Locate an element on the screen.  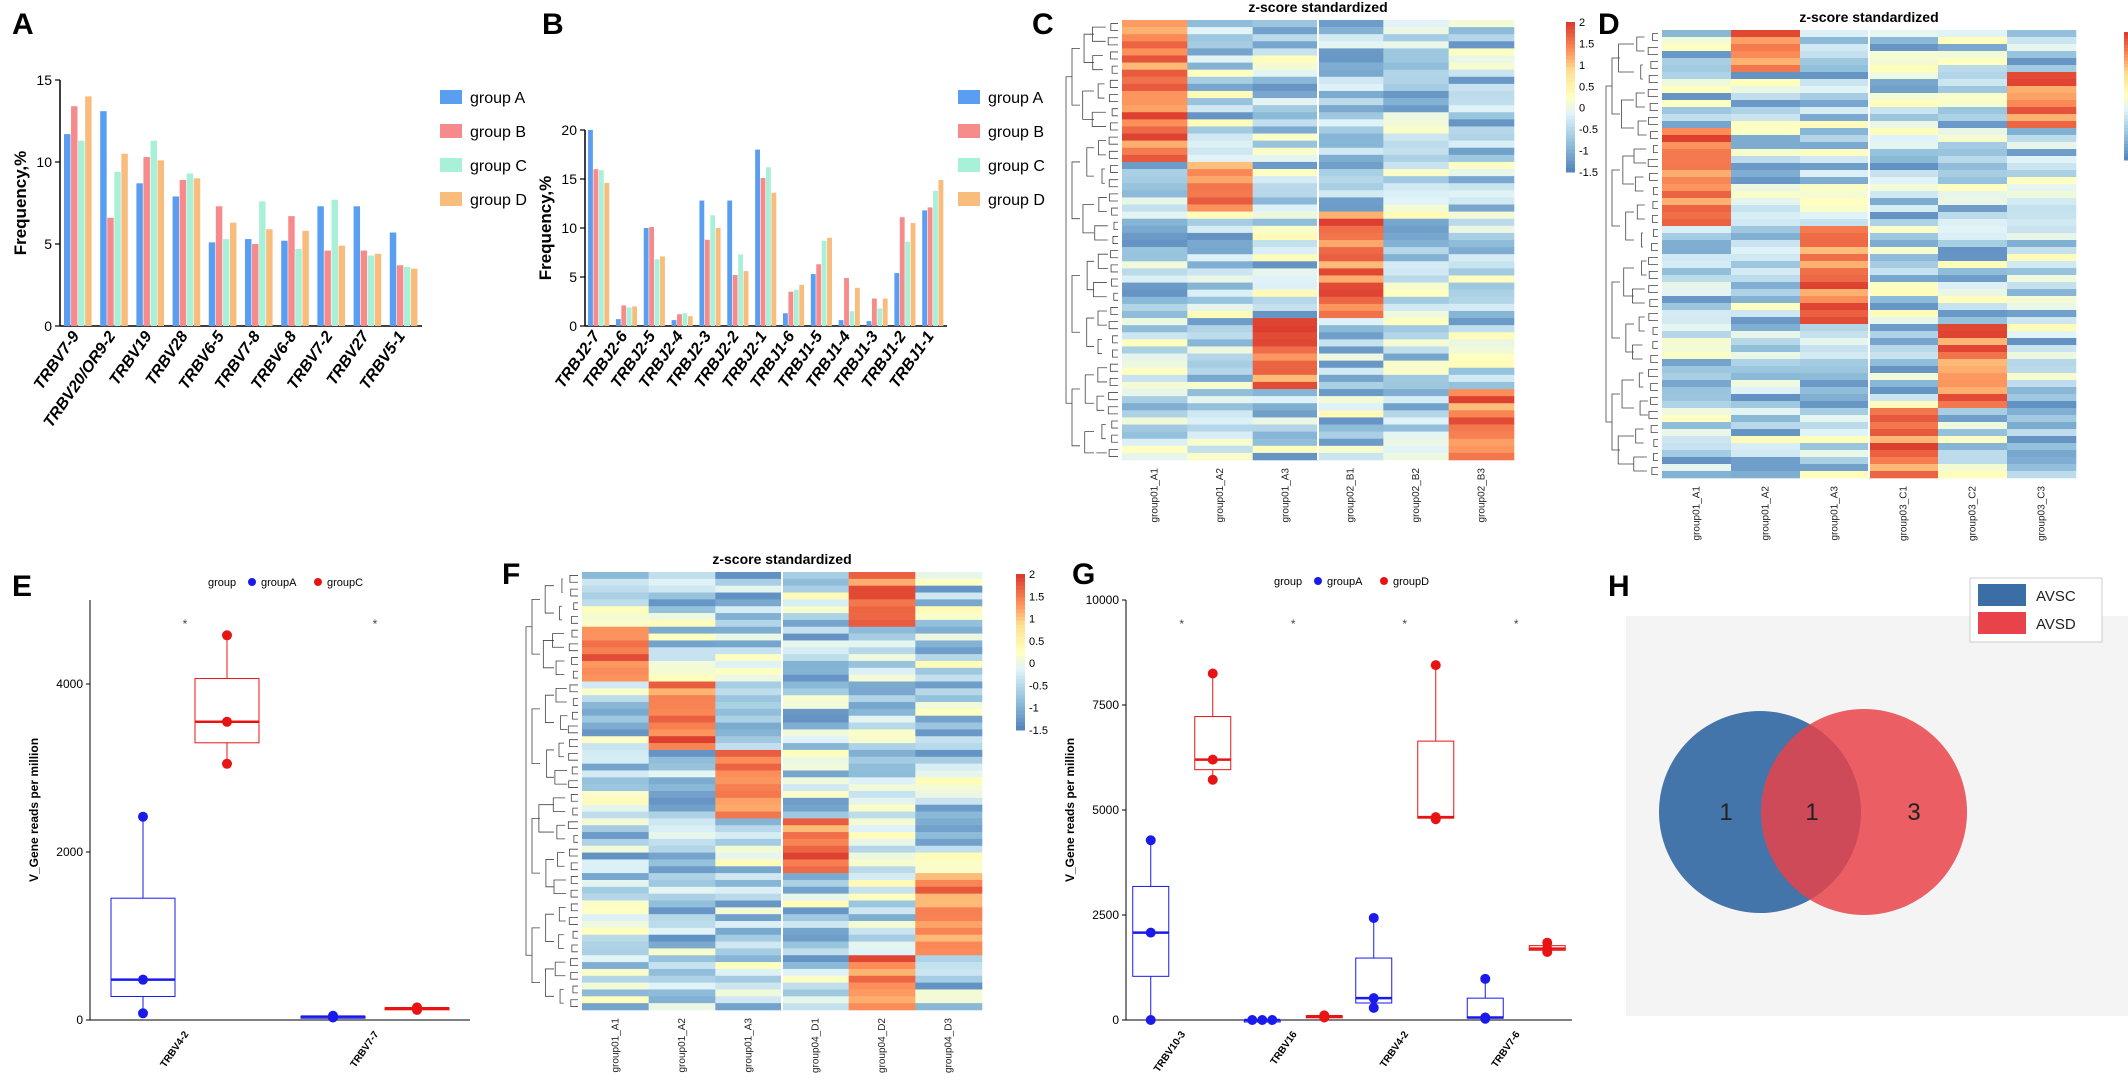
heatmap-column-label: group01_A3 is located at coordinates (749, 1045).